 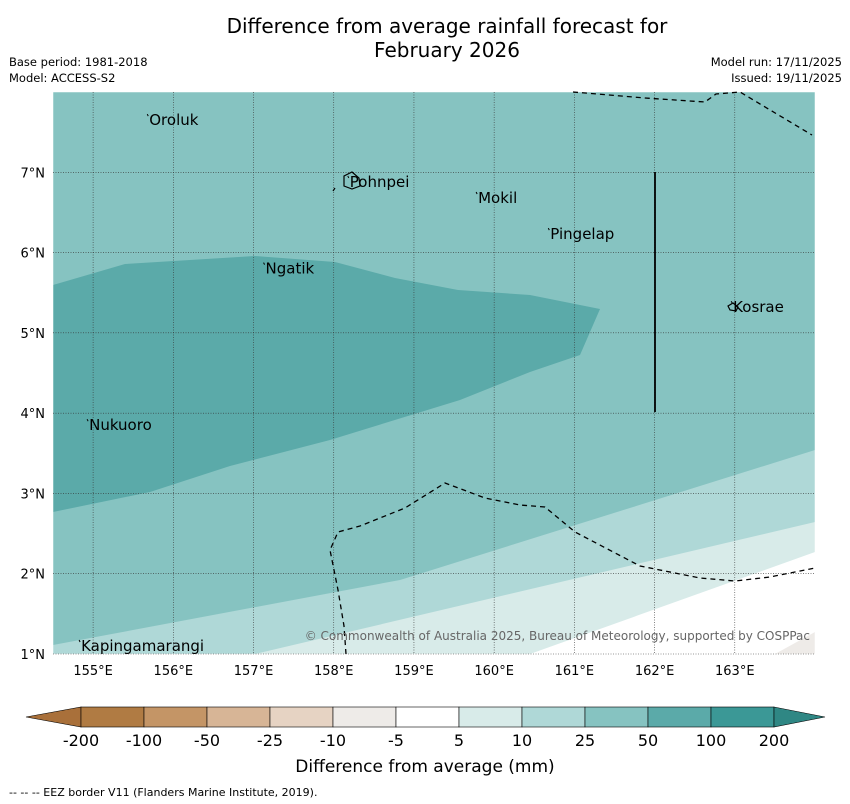 I want to click on pohnpei-island, so click(x=352, y=180).